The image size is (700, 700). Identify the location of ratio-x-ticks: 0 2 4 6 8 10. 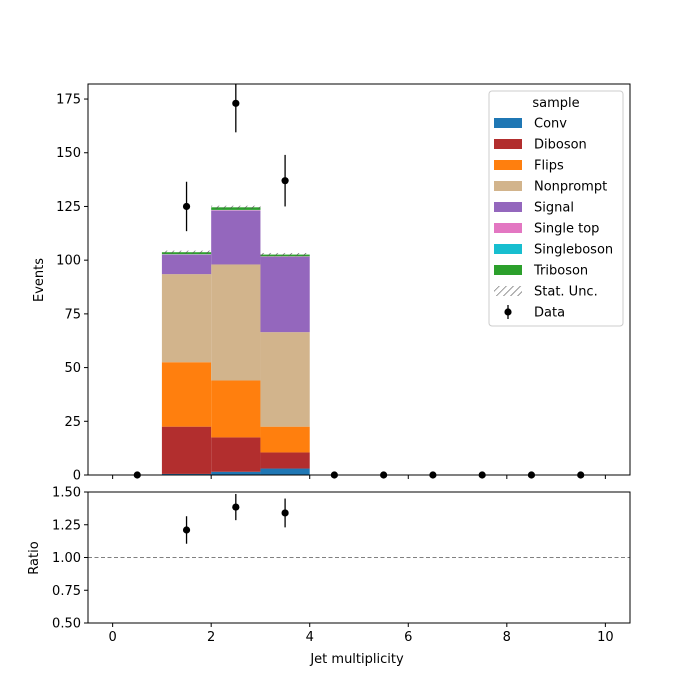
(361, 634).